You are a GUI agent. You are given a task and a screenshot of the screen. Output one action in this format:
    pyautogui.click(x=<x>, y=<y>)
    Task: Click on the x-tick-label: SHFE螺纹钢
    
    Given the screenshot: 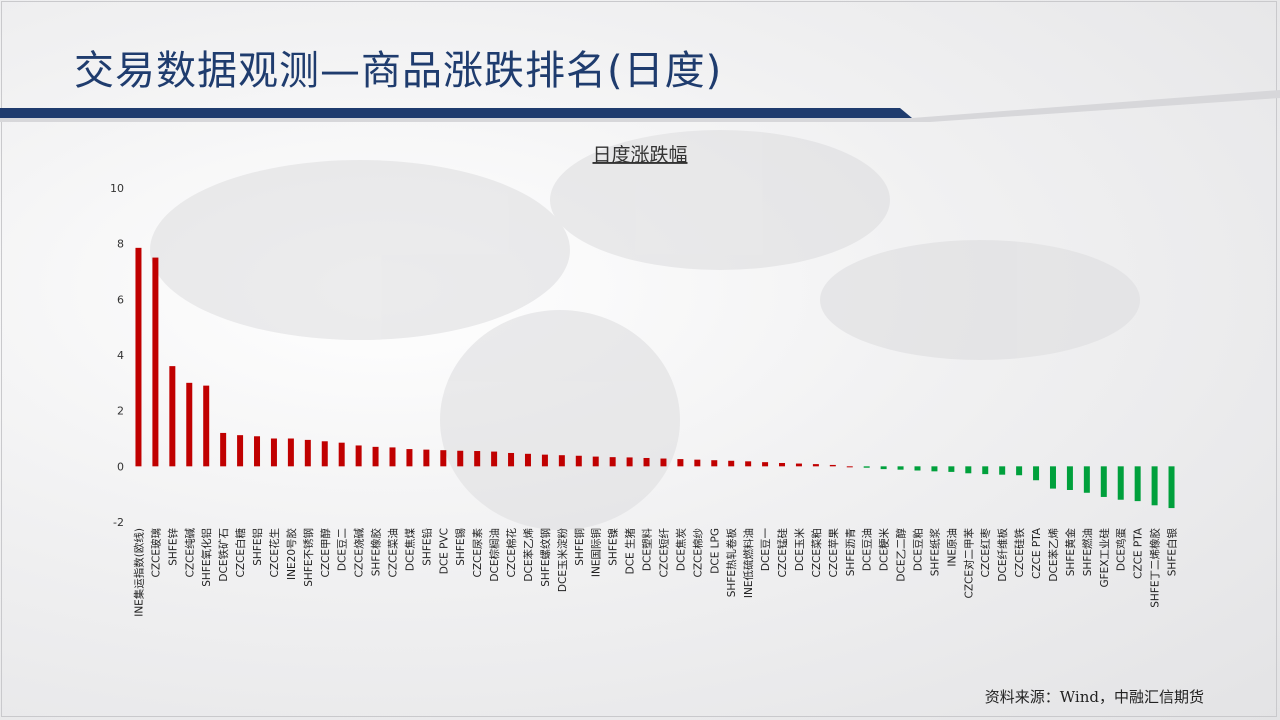 What is the action you would take?
    pyautogui.click(x=545, y=557)
    